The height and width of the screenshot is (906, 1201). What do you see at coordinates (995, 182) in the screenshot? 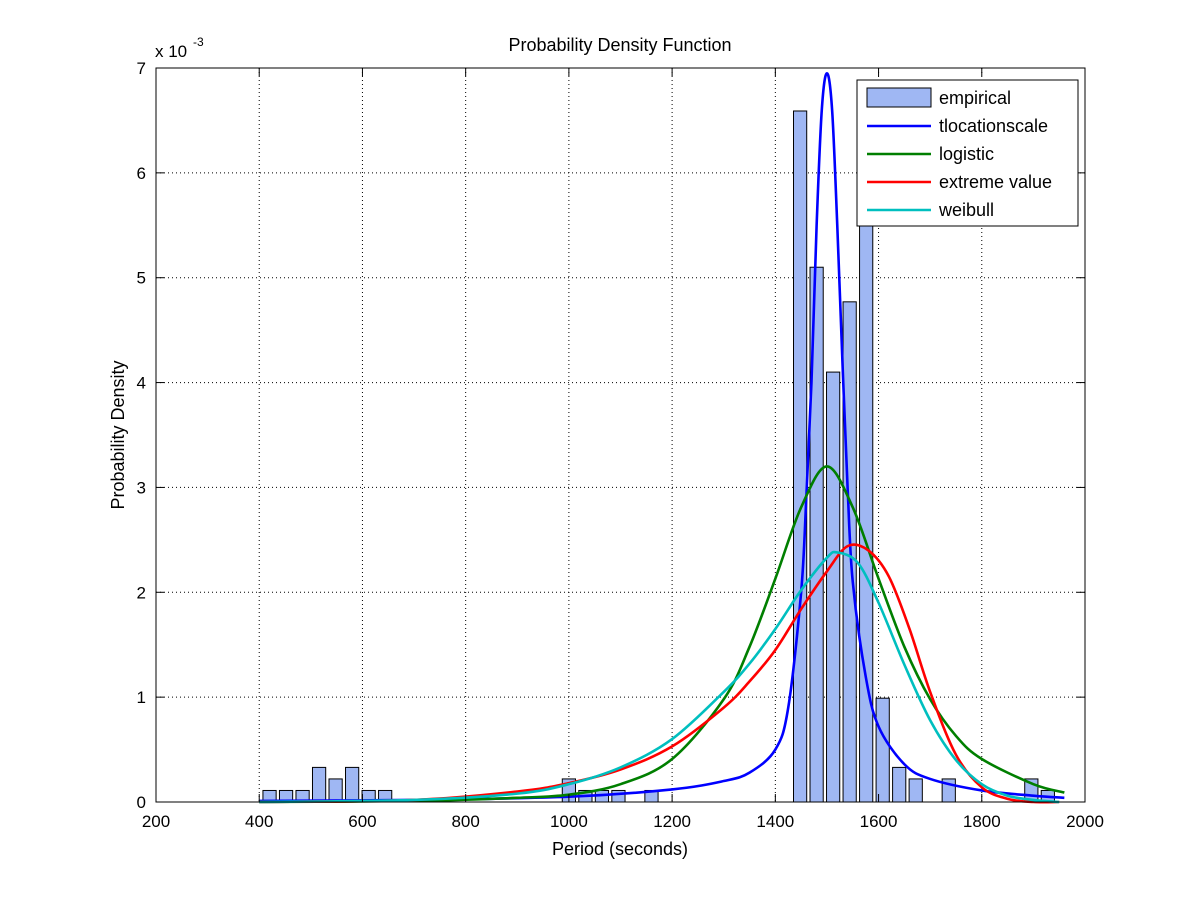
I see `legend-label-extreme-value: extreme value` at bounding box center [995, 182].